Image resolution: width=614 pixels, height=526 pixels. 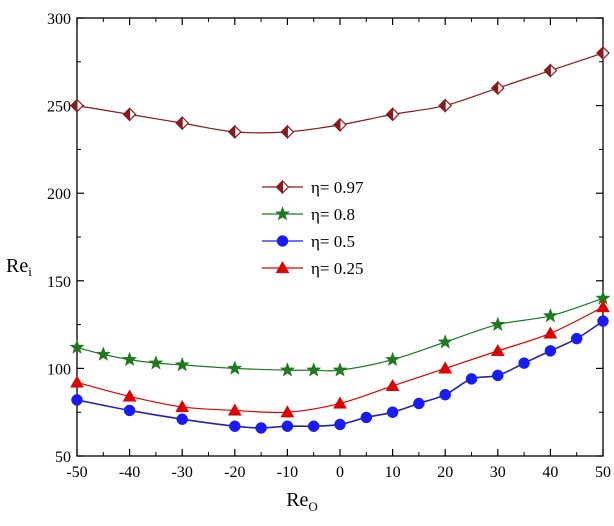 I want to click on x-tick-label: 20, so click(x=445, y=472).